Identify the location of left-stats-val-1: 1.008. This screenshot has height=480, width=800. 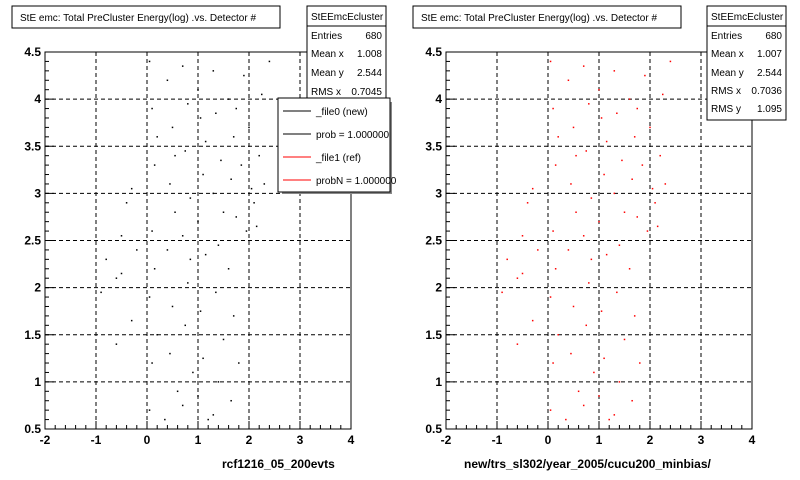
(369, 54).